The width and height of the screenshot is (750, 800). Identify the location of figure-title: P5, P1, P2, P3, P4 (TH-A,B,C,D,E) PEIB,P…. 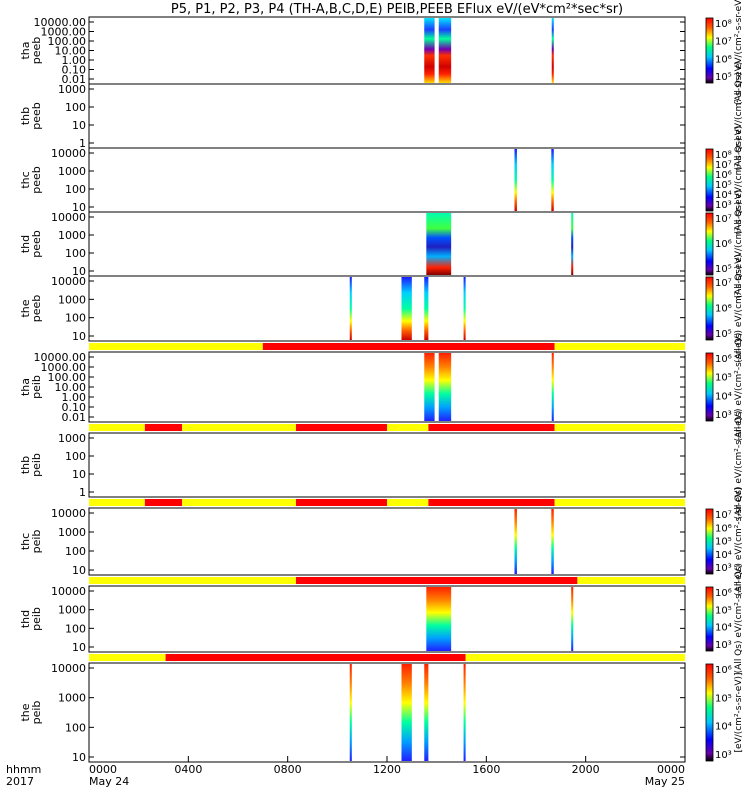
(397, 9).